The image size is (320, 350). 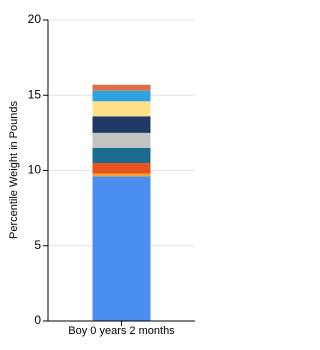 I want to click on y-tick-label: 20, so click(x=35, y=19).